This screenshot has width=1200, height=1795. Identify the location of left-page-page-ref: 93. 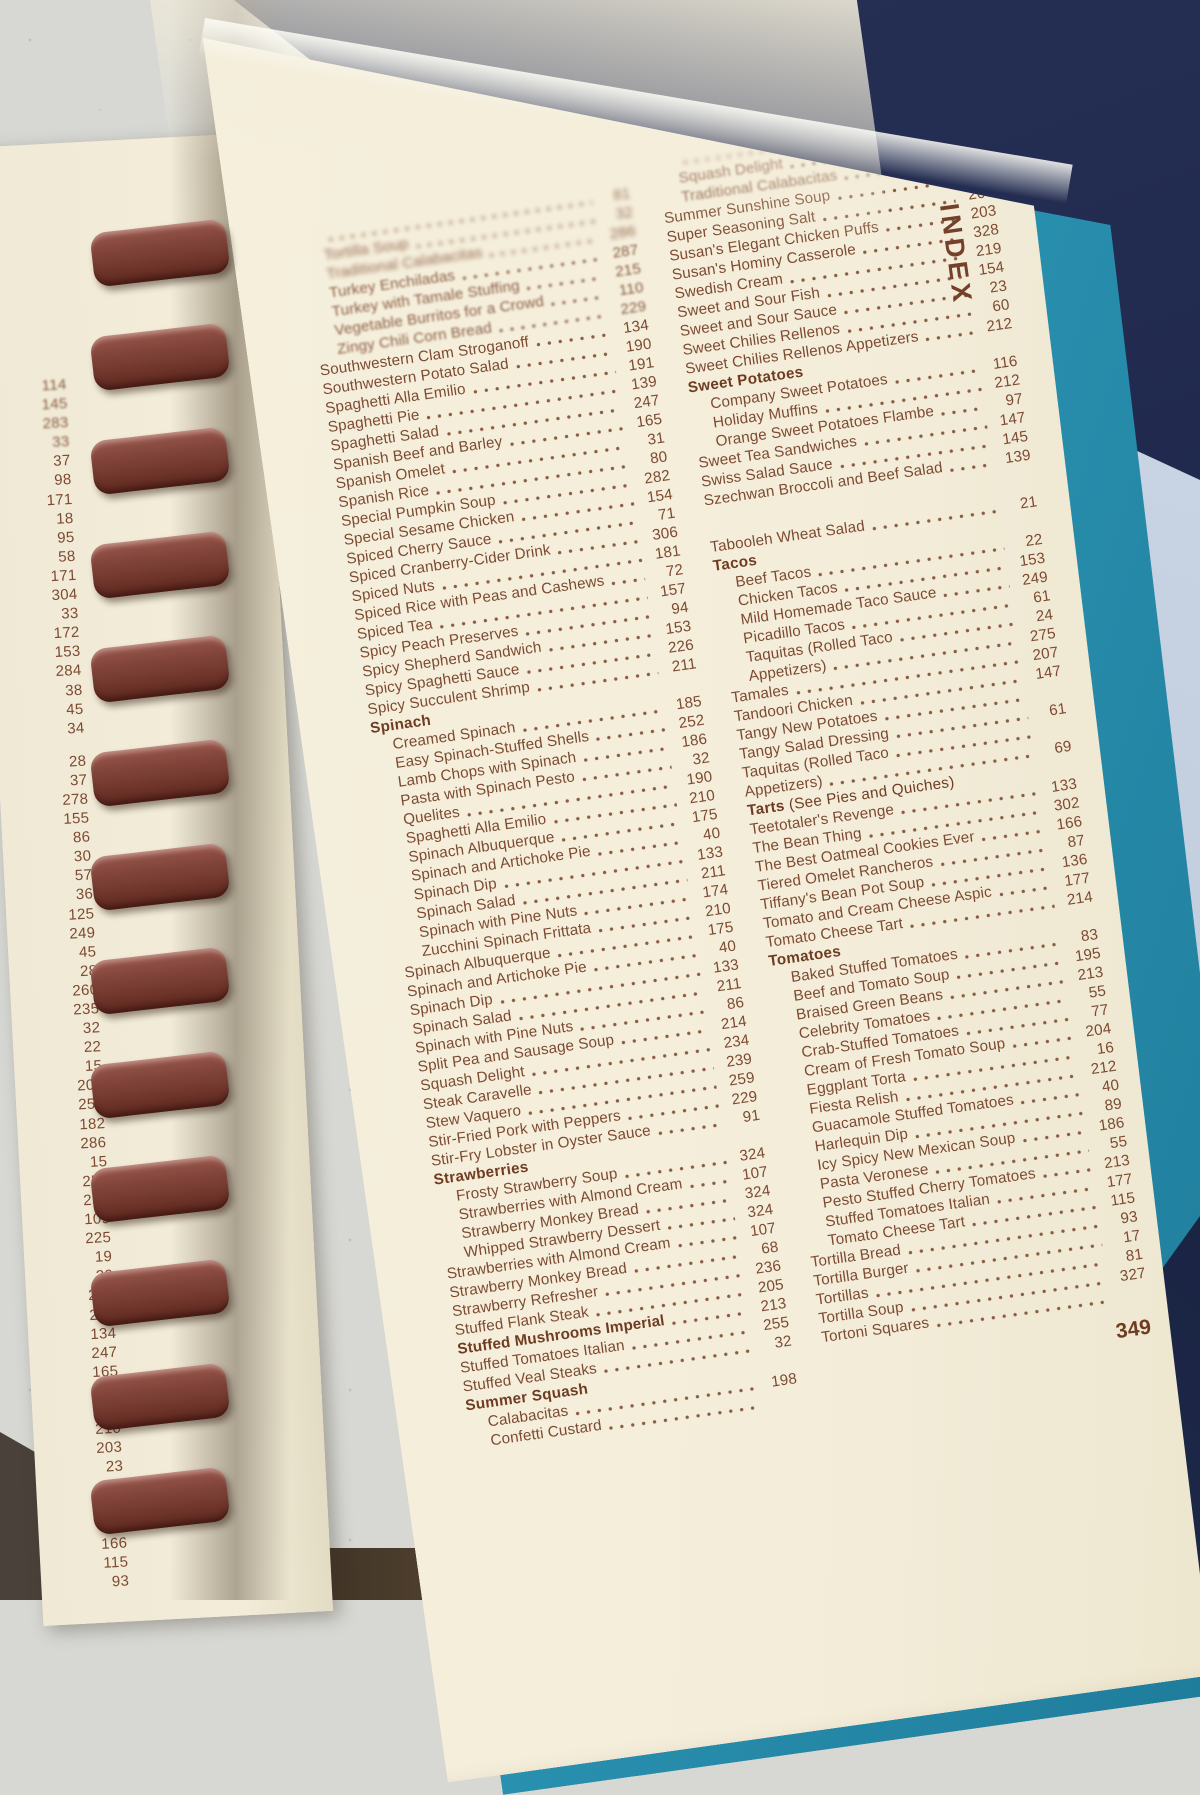
(120, 1581).